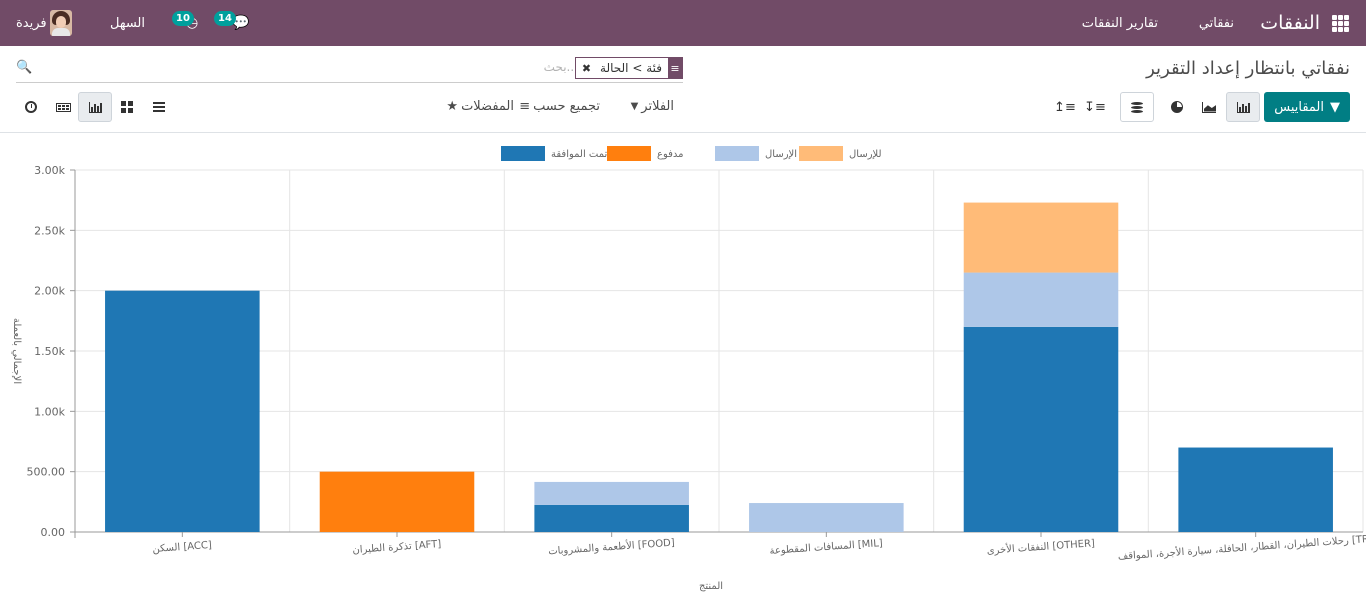 The height and width of the screenshot is (600, 1366). What do you see at coordinates (566, 106) in the screenshot?
I see `group-by-label: تجميع حسب` at bounding box center [566, 106].